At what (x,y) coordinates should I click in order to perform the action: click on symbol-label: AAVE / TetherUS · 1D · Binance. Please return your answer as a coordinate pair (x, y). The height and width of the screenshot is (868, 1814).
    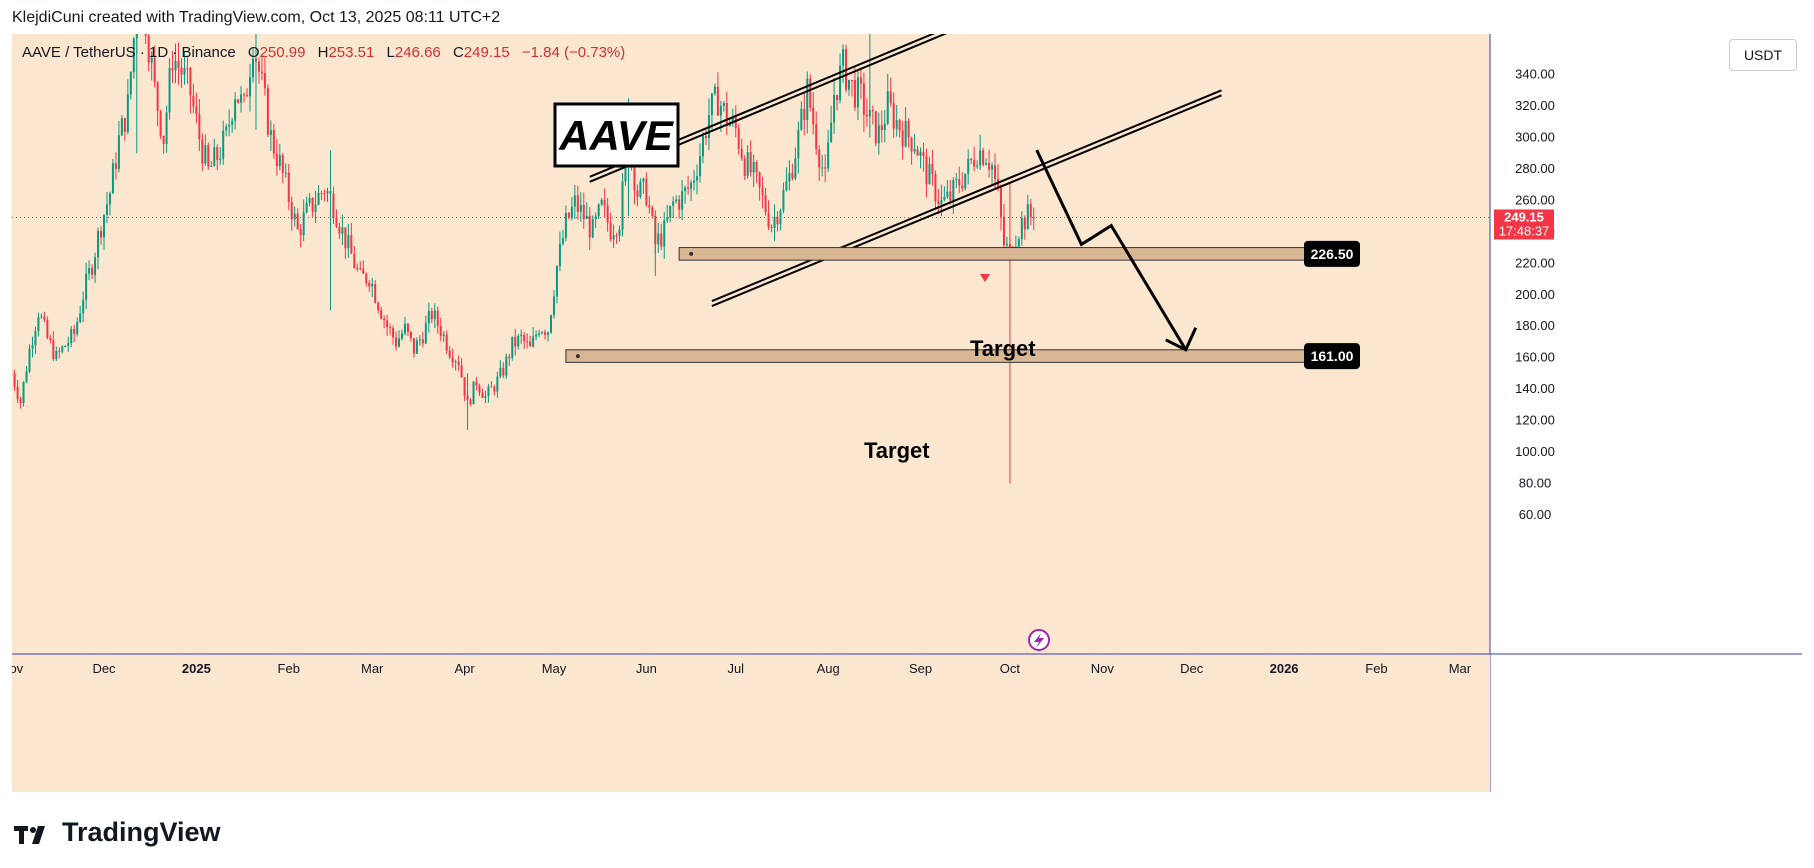
    Looking at the image, I should click on (129, 52).